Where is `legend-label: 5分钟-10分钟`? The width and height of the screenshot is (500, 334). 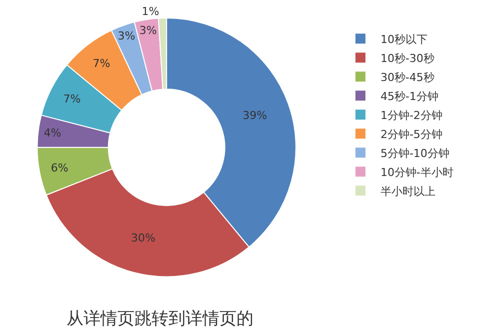 legend-label: 5分钟-10分钟 is located at coordinates (415, 153).